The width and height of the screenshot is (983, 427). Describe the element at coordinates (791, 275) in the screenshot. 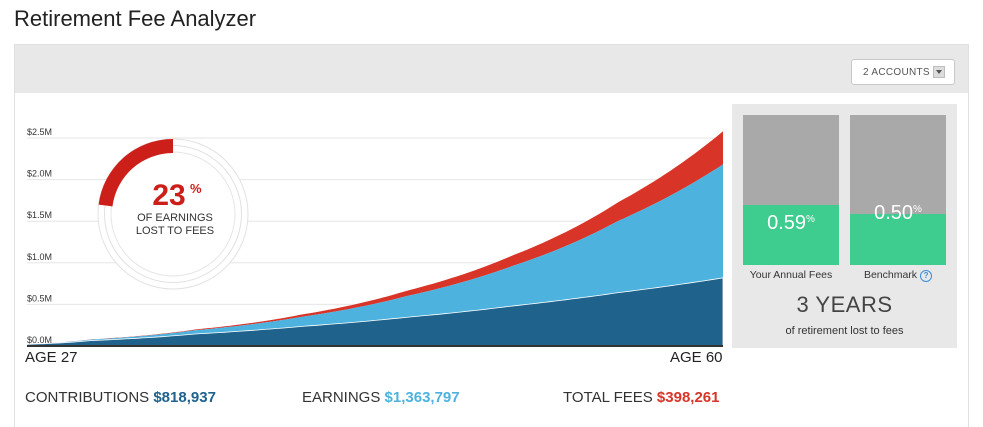

I see `your-fee-caption: Your Annual Fees` at that location.